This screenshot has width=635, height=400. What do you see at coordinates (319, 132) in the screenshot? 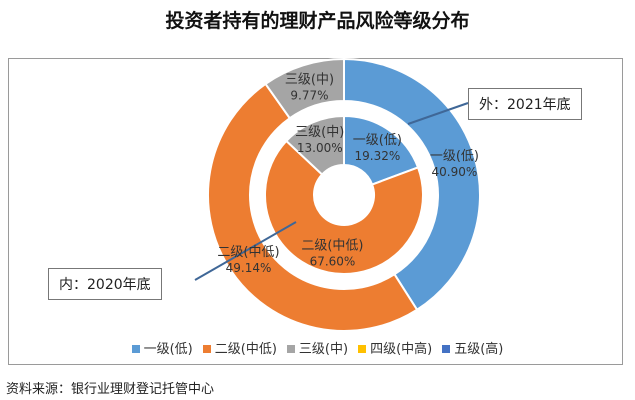
I see `inner-slice-2-name: 三级(中)` at bounding box center [319, 132].